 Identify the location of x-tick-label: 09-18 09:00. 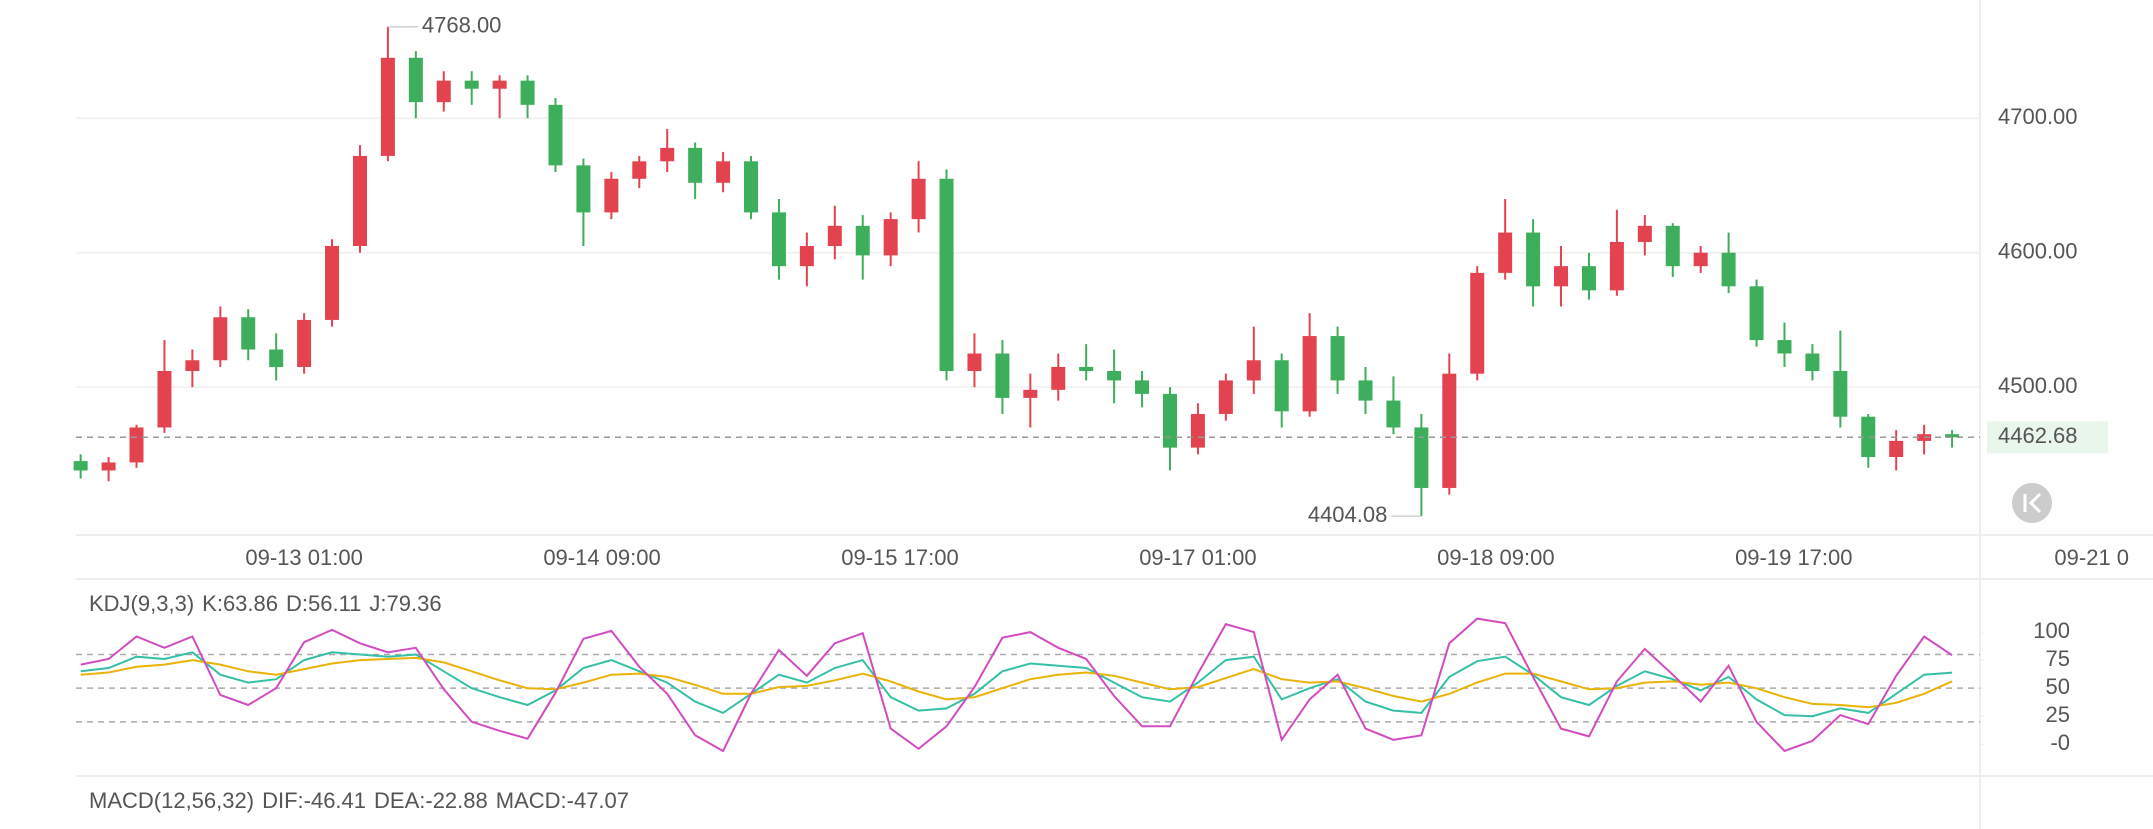
(1495, 557).